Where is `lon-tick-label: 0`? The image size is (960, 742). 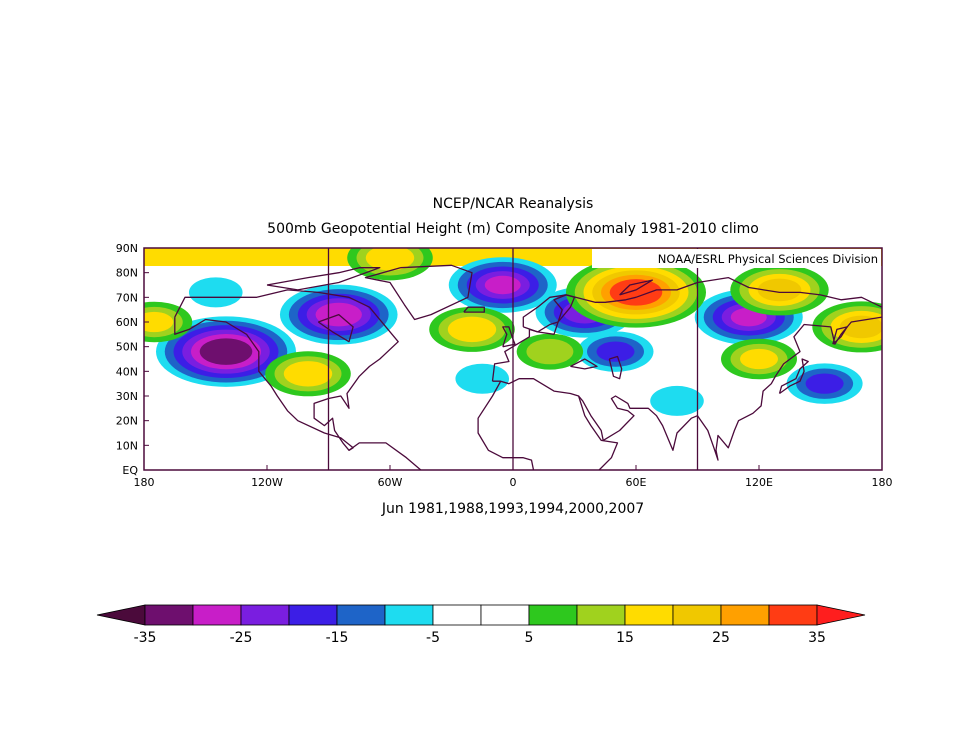 lon-tick-label: 0 is located at coordinates (513, 482).